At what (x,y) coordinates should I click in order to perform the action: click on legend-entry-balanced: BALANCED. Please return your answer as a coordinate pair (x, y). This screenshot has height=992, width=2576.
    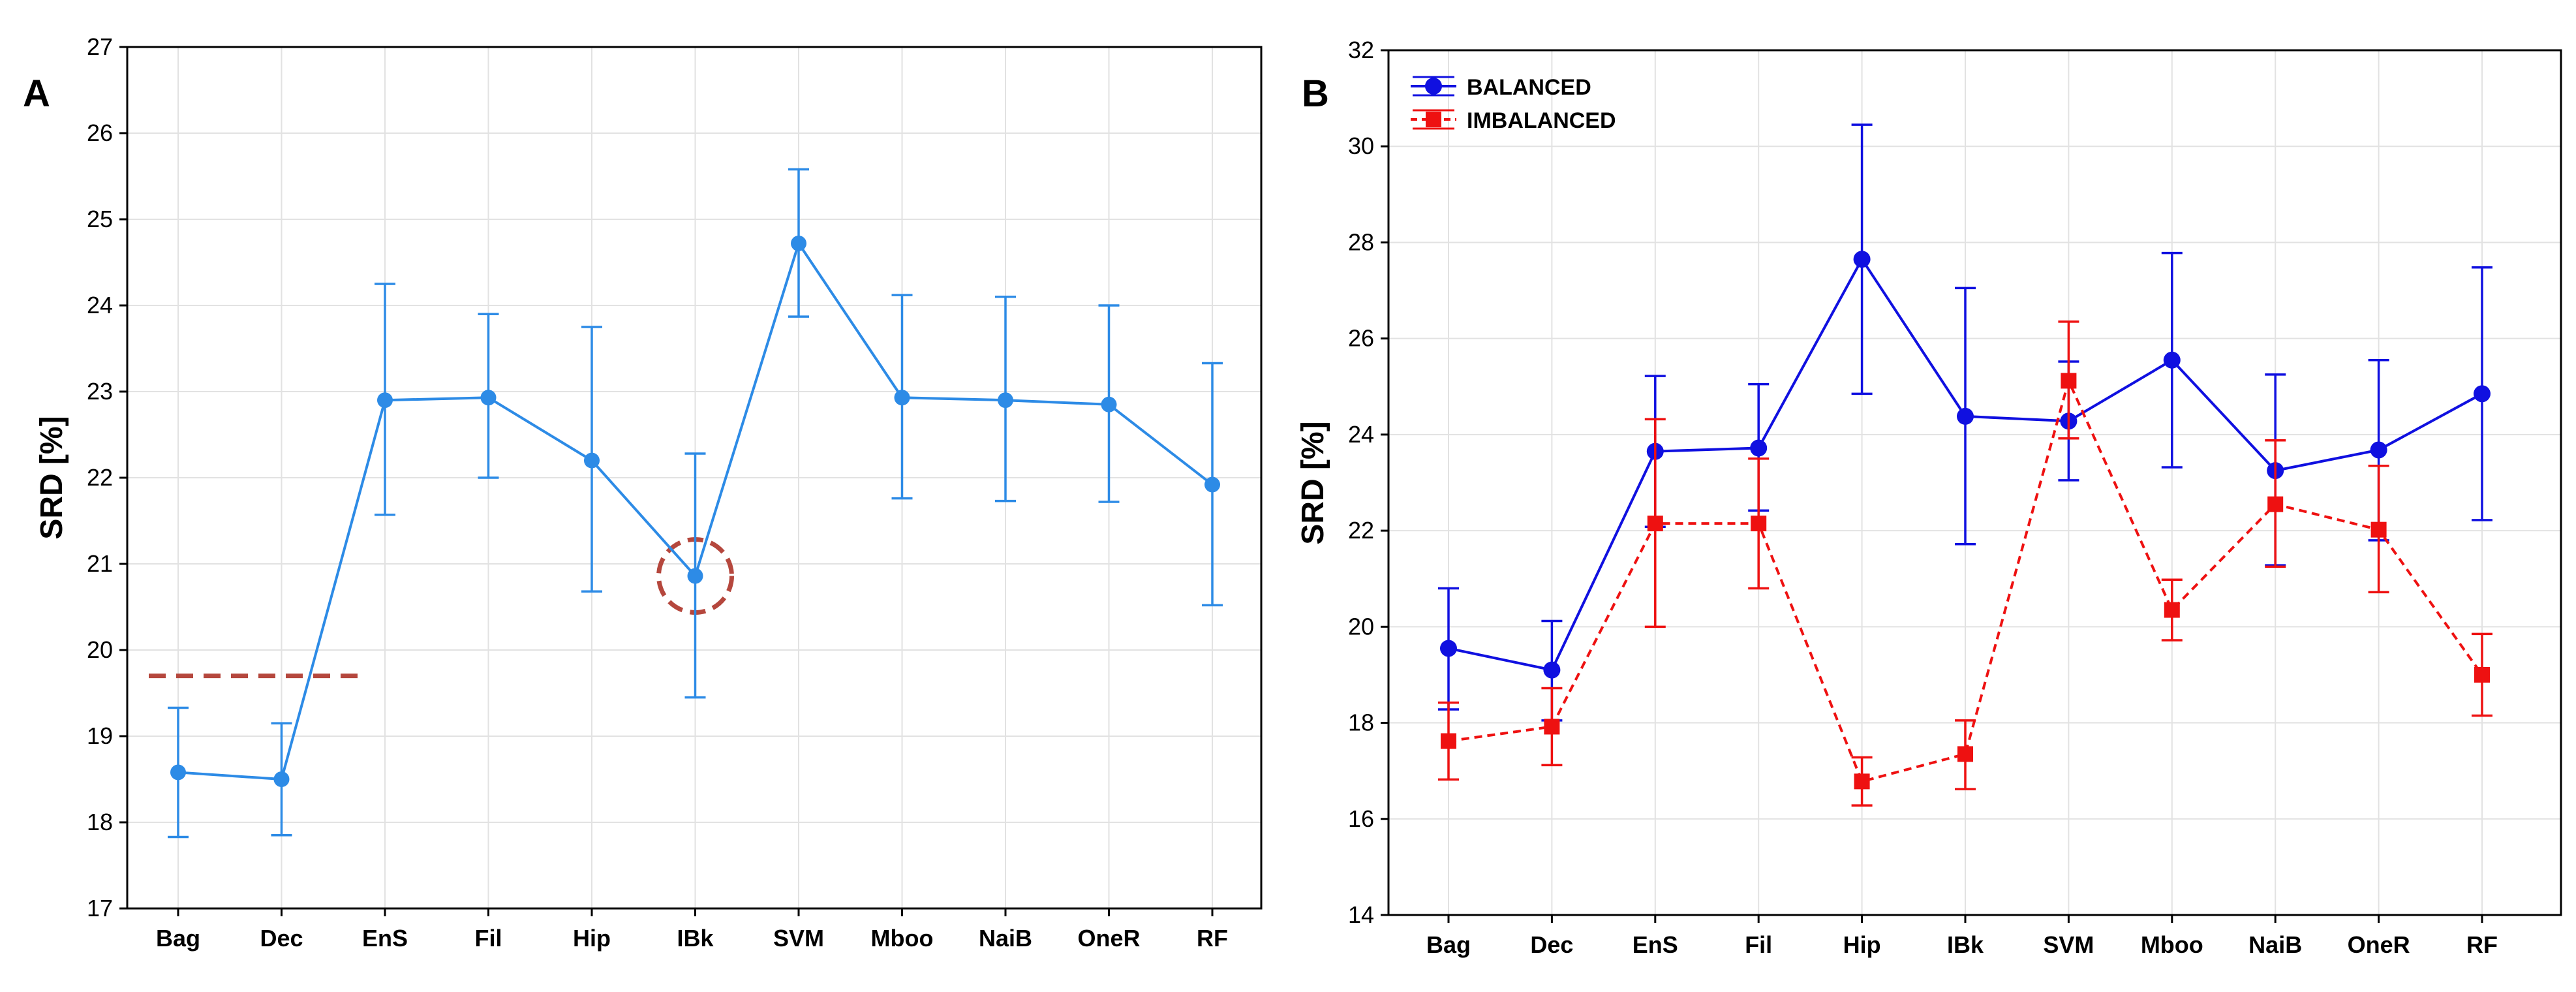
    Looking at the image, I should click on (1501, 87).